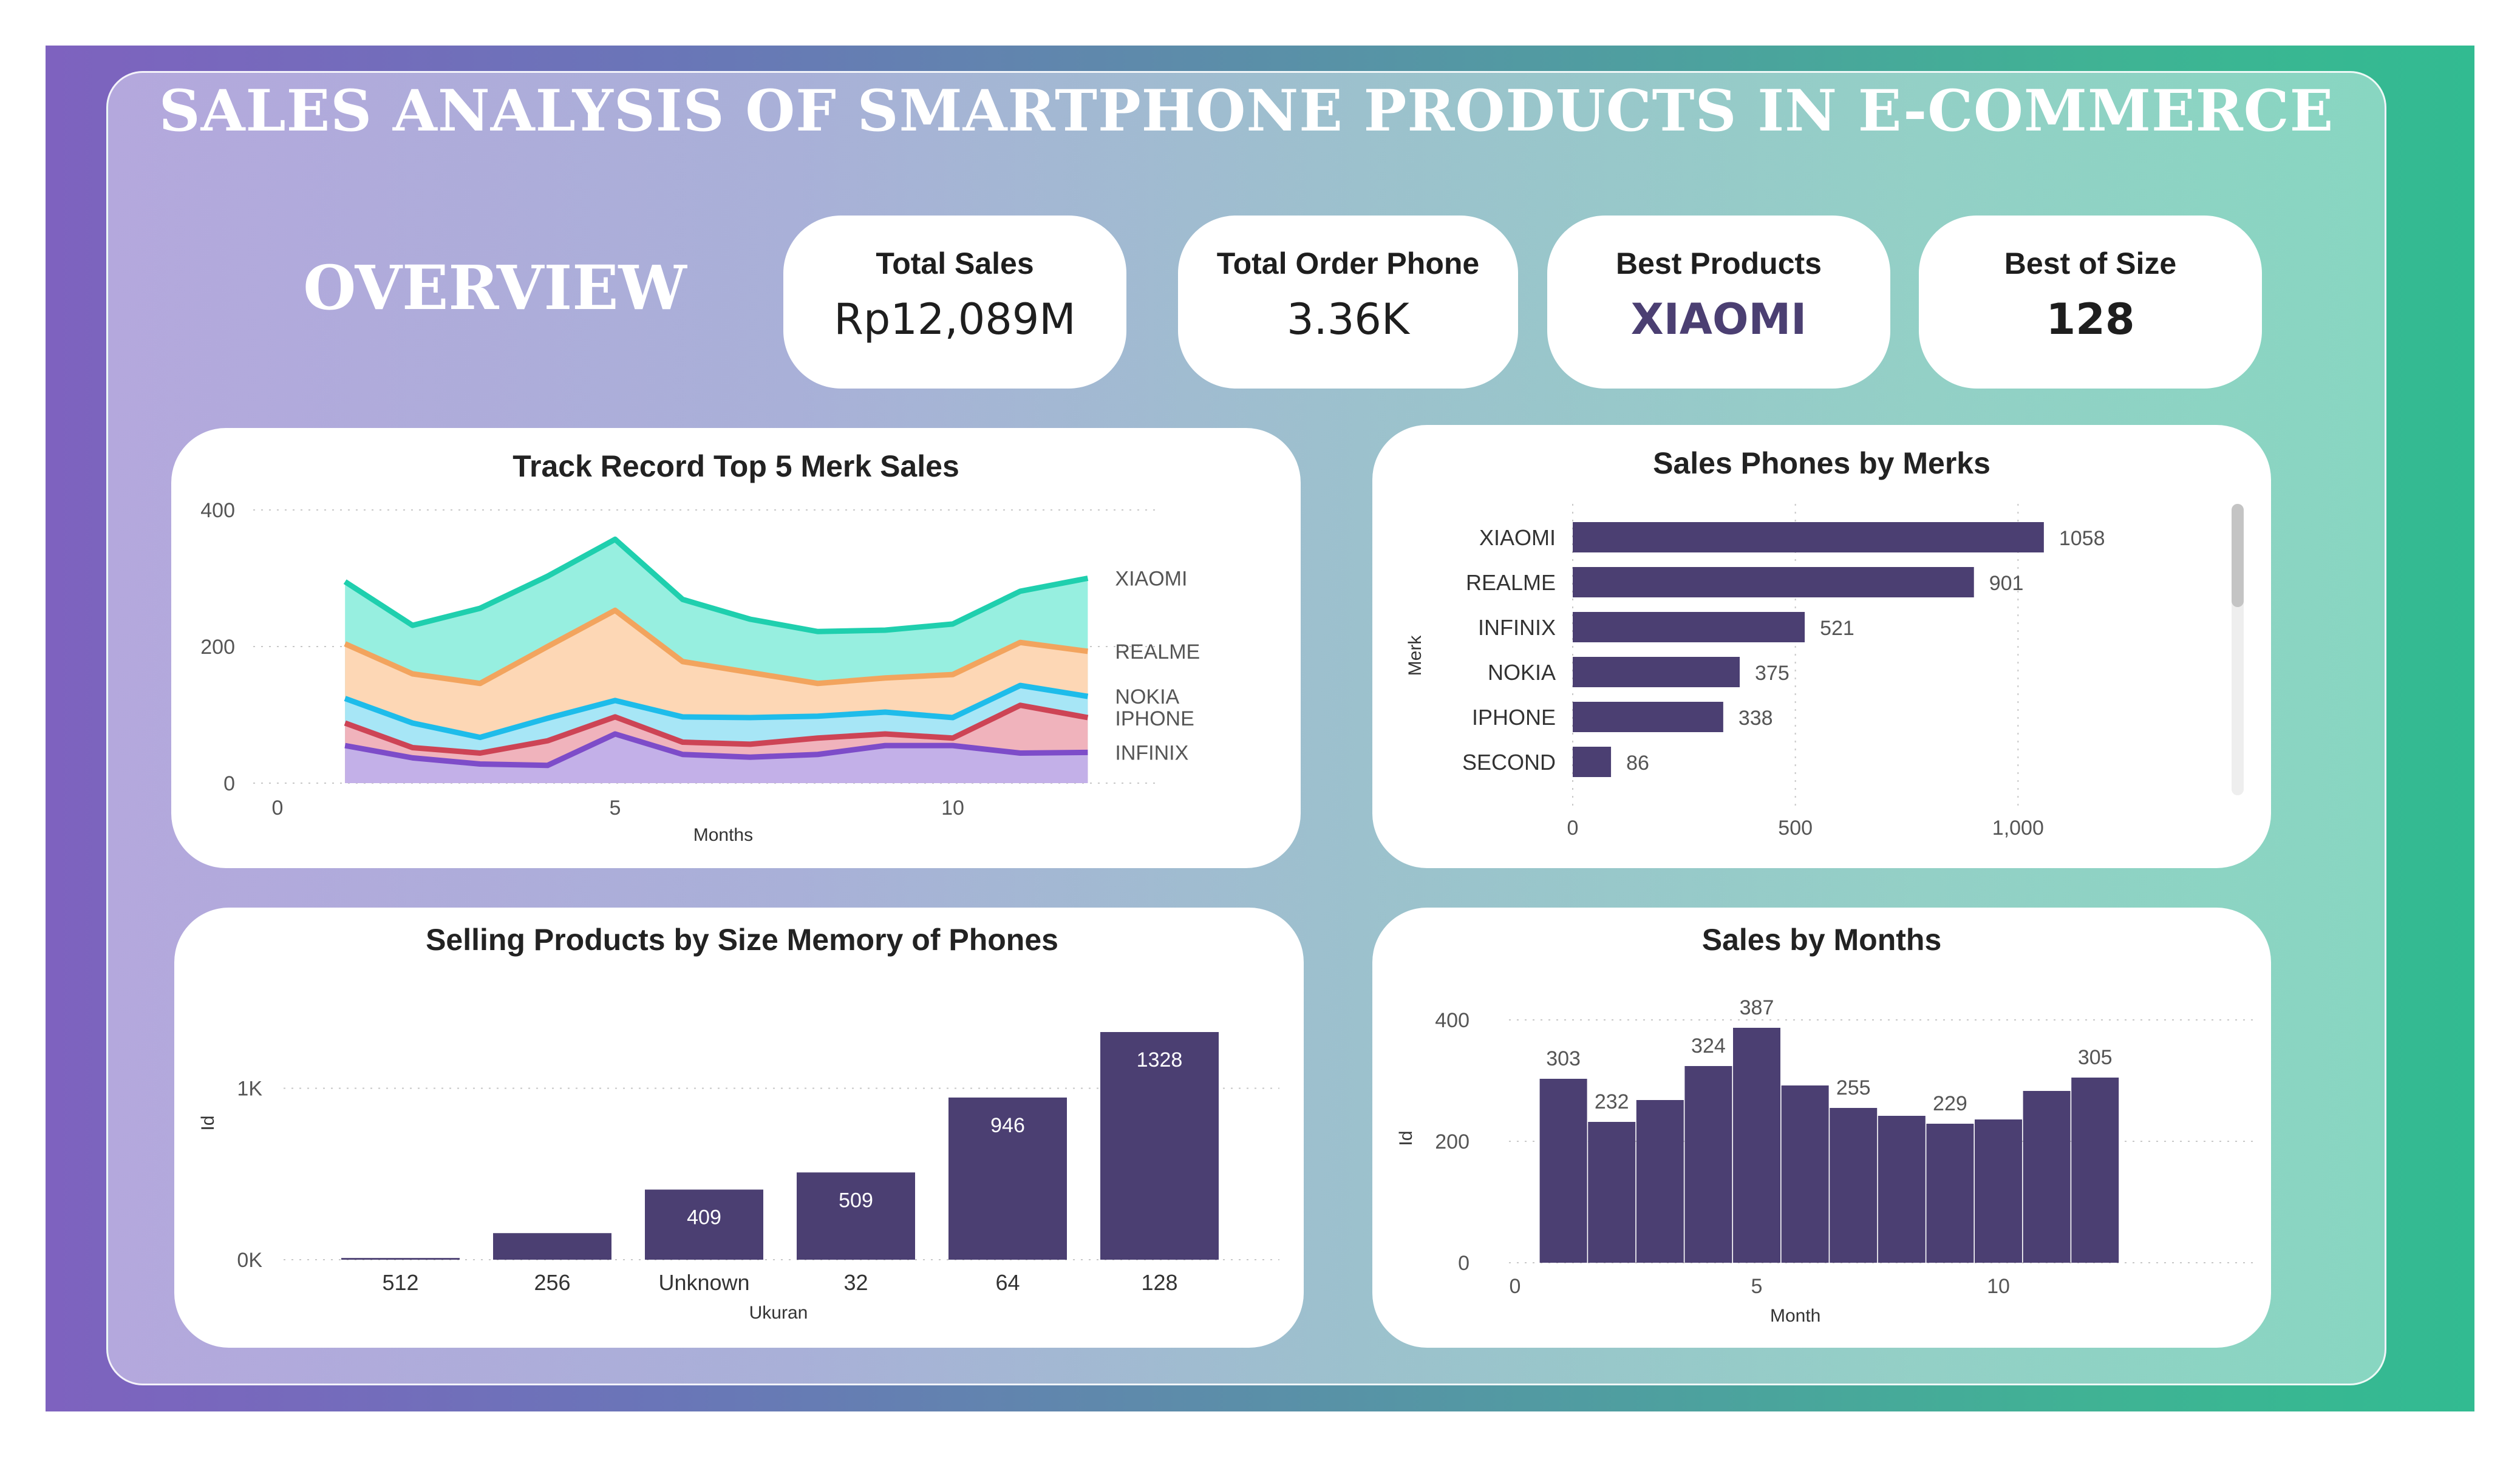 Image resolution: width=2520 pixels, height=1457 pixels. Describe the element at coordinates (1160, 1060) in the screenshot. I see `data-label: 1328` at that location.